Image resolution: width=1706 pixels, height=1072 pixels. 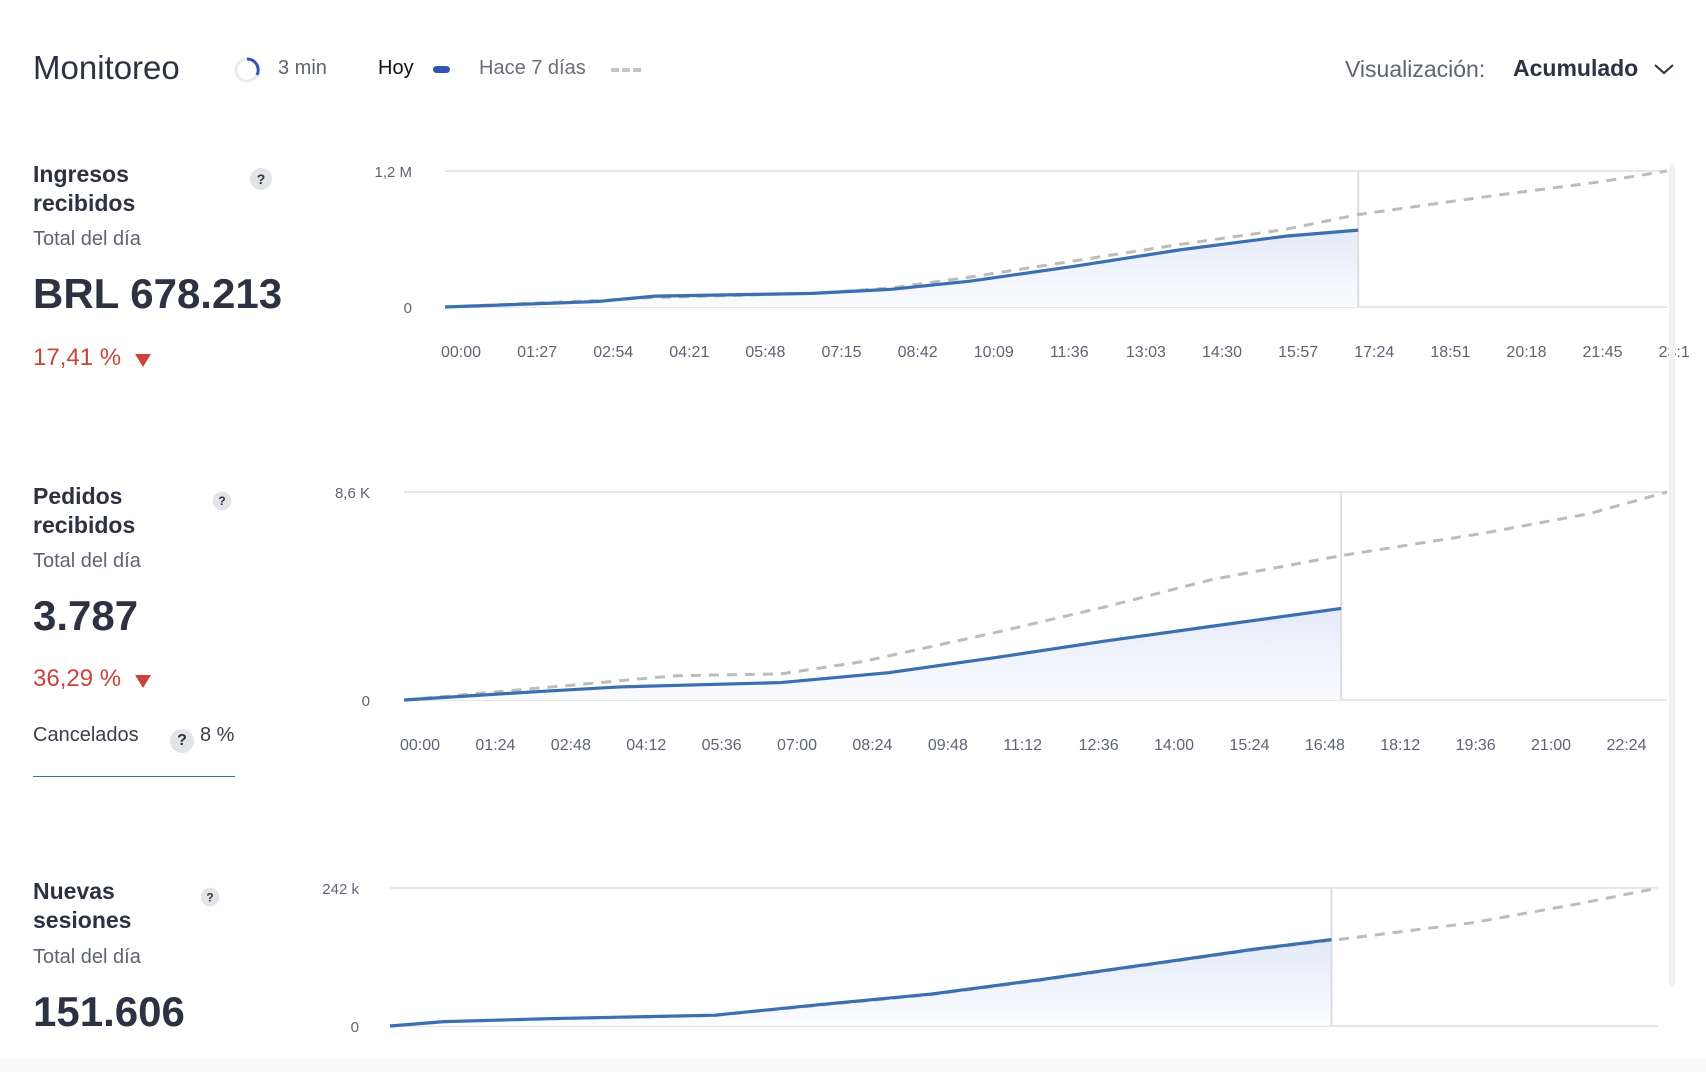 What do you see at coordinates (1415, 69) in the screenshot?
I see `view-label: Visualización:` at bounding box center [1415, 69].